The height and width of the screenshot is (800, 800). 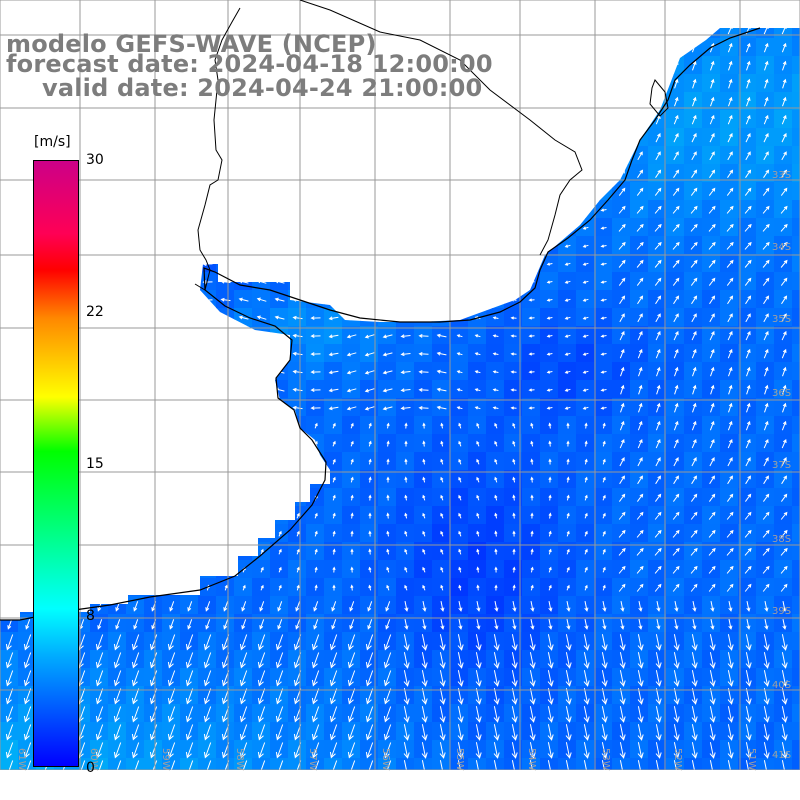 What do you see at coordinates (95, 464) in the screenshot?
I see `colorbar-tick-15: 15` at bounding box center [95, 464].